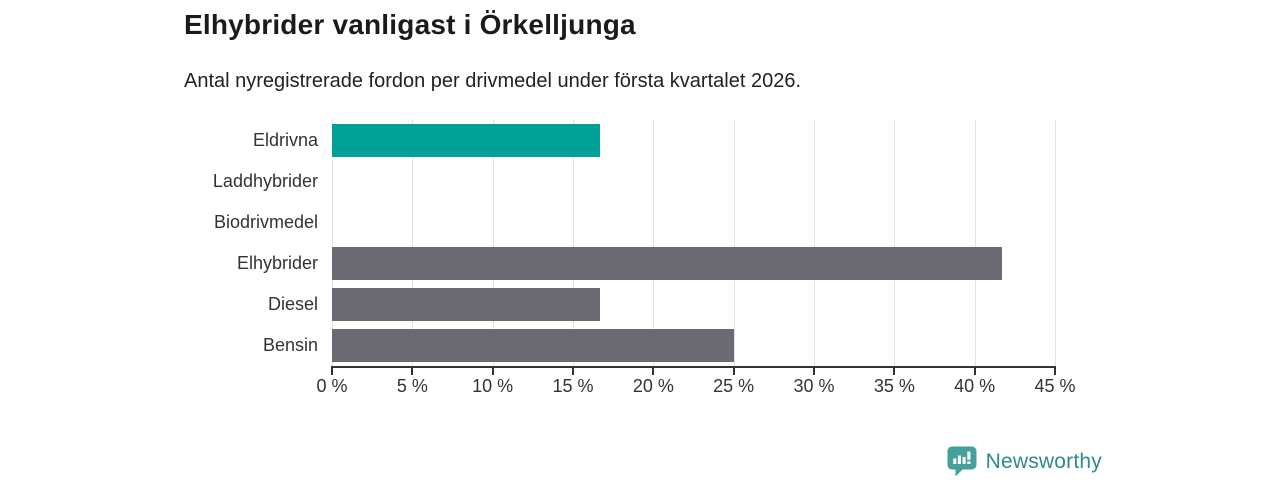 Image resolution: width=1280 pixels, height=480 pixels. Describe the element at coordinates (412, 386) in the screenshot. I see `x-tick-label: 5 %` at that location.